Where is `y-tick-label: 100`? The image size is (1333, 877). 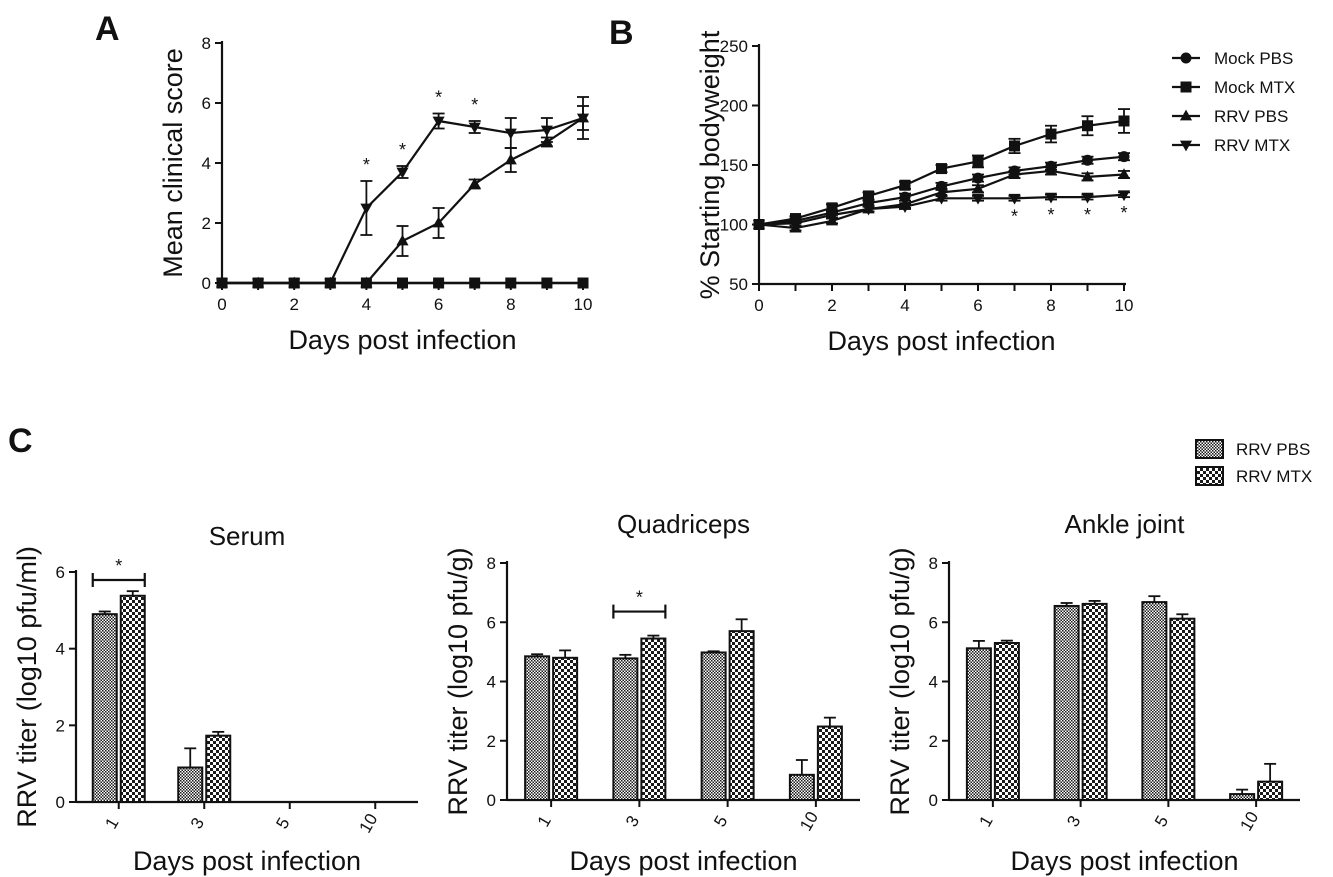 y-tick-label: 100 is located at coordinates (734, 225).